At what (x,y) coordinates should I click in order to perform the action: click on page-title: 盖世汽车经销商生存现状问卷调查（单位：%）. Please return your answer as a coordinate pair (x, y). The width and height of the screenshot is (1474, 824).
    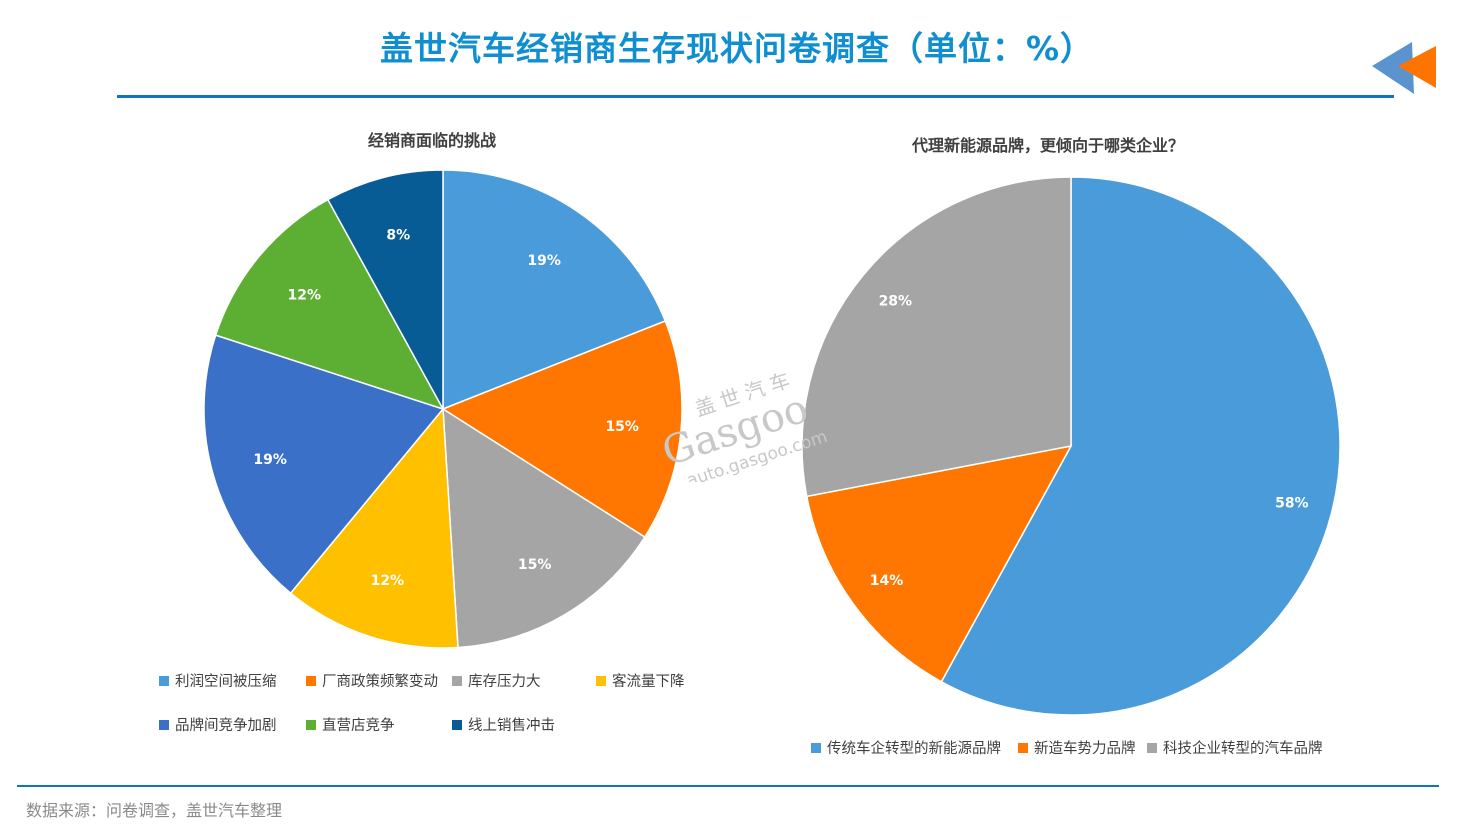
    Looking at the image, I should click on (737, 48).